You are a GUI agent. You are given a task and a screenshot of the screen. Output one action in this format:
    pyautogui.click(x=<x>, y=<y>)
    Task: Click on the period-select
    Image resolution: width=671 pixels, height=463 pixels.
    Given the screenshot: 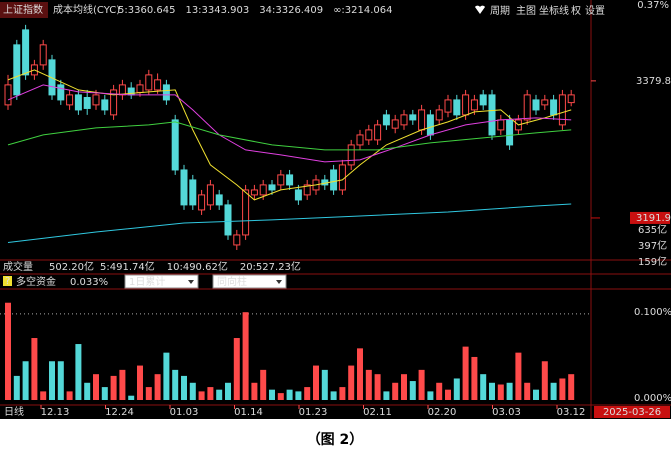 What is the action you would take?
    pyautogui.click(x=161, y=281)
    